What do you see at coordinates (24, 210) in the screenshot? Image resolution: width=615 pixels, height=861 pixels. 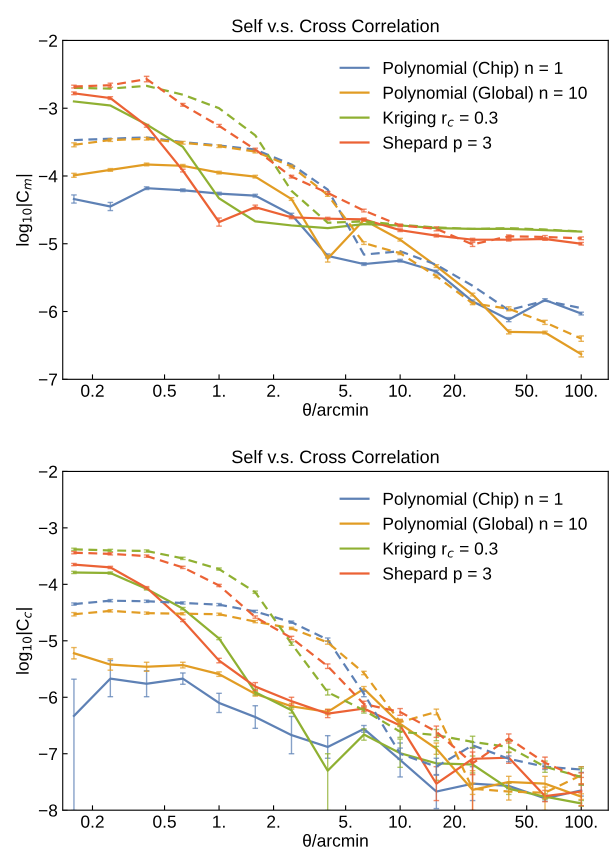 I see `y-axis-title: log$_{10}$|C$_{m}$|` at bounding box center [24, 210].